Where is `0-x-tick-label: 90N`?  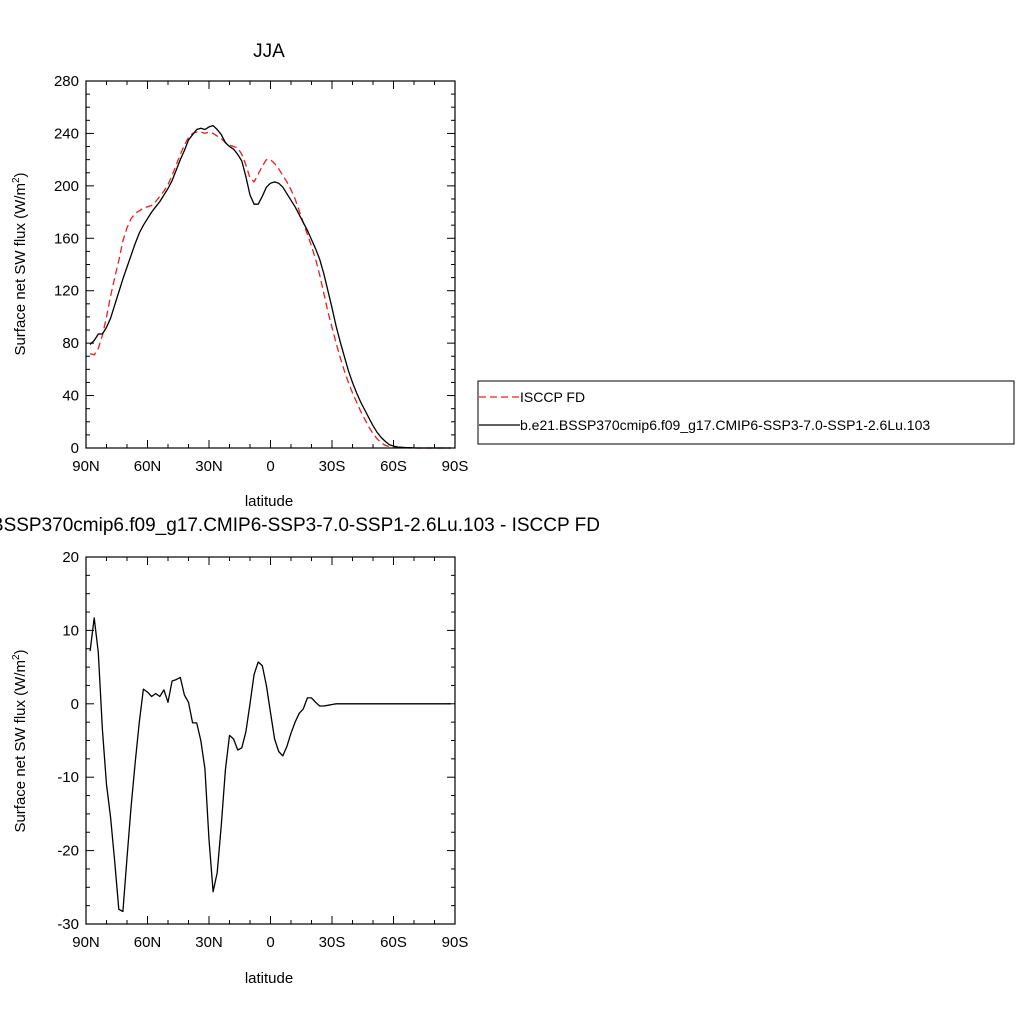
0-x-tick-label: 90N is located at coordinates (86, 466).